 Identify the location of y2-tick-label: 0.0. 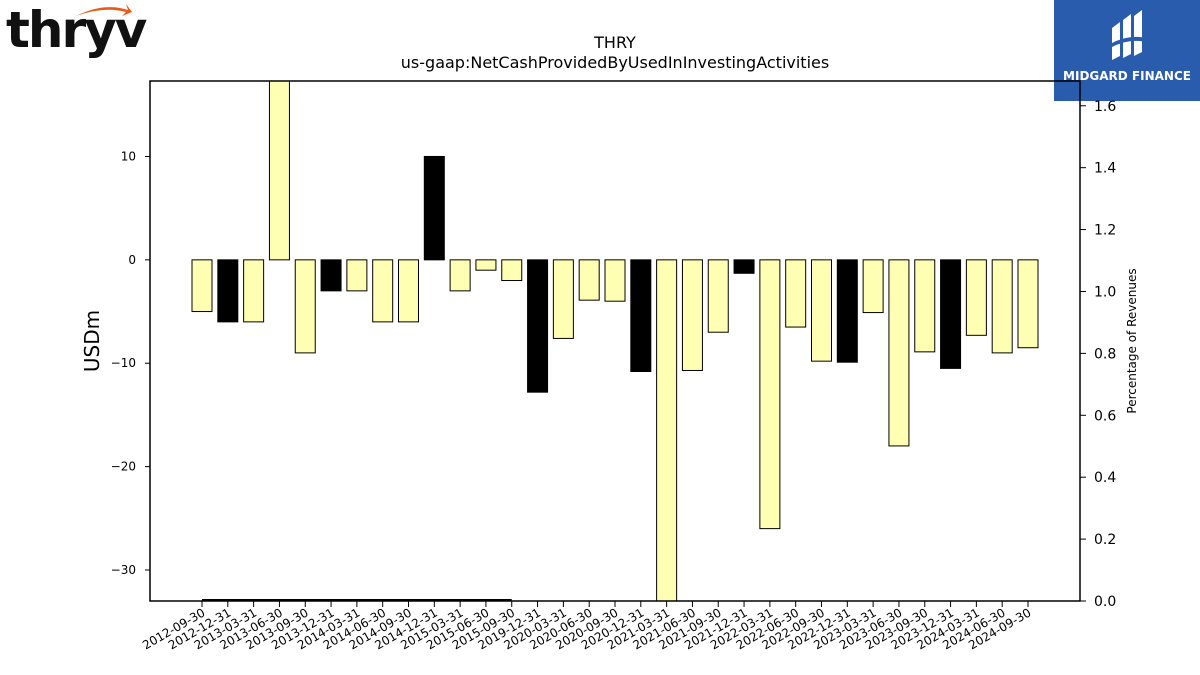
(1105, 602).